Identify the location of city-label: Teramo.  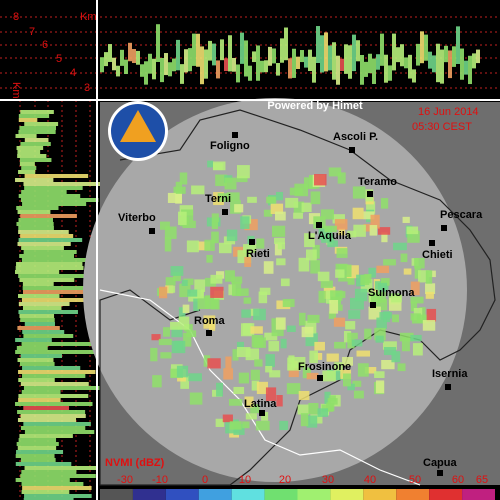
(377, 182).